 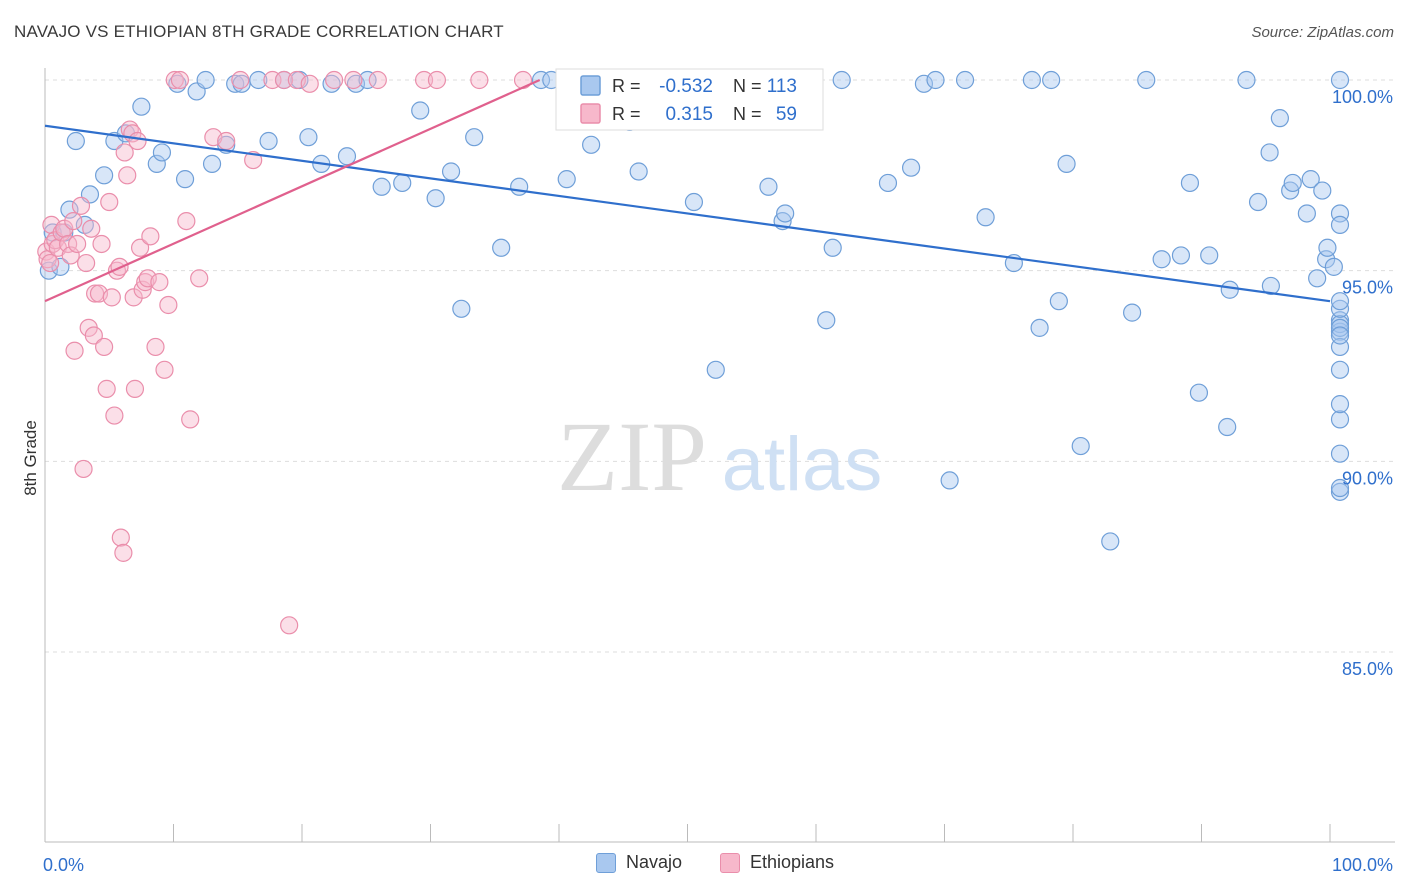 What do you see at coordinates (626, 114) in the screenshot?
I see `legend-ethiopians-r-label: R =` at bounding box center [626, 114].